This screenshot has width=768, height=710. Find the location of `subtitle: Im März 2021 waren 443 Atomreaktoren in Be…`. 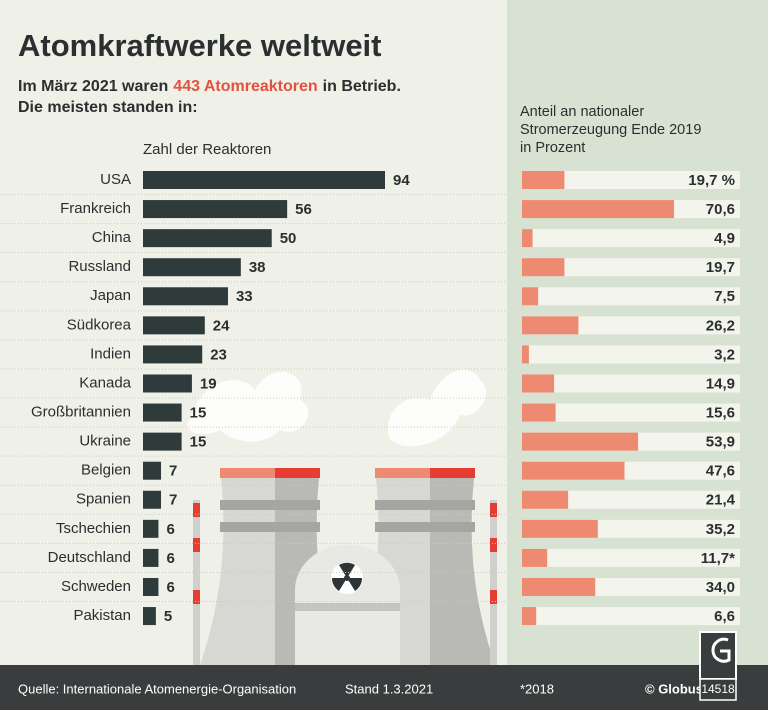

subtitle: Im März 2021 waren 443 Atomreaktoren in Be… is located at coordinates (209, 86).